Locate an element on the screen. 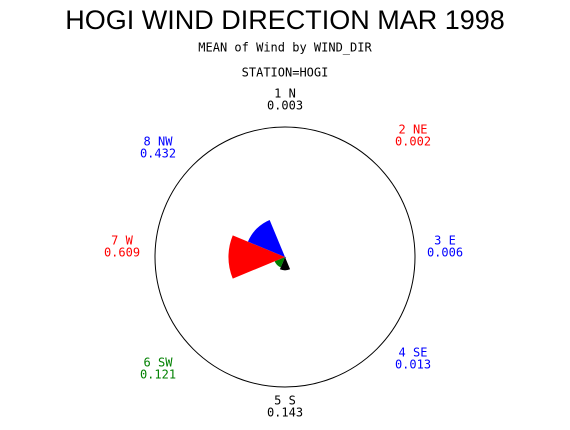  station-label: STATION=HOGI is located at coordinates (285, 73).